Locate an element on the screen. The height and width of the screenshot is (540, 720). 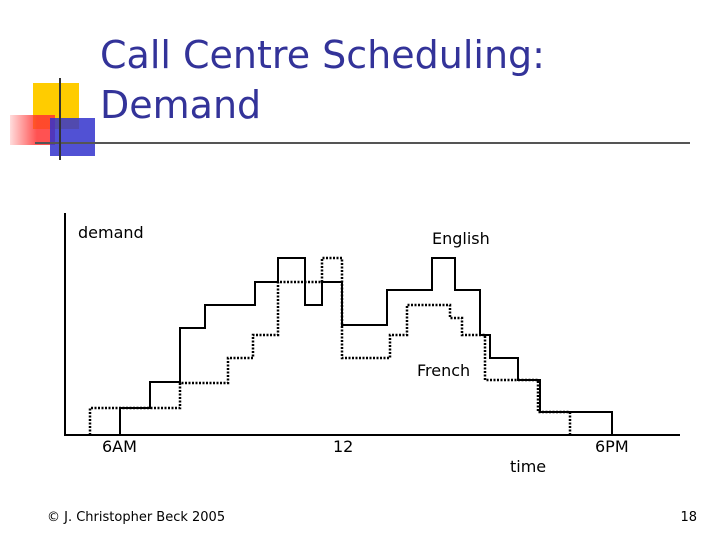
title-line: Call Centre Scheduling: is located at coordinates (322, 55).